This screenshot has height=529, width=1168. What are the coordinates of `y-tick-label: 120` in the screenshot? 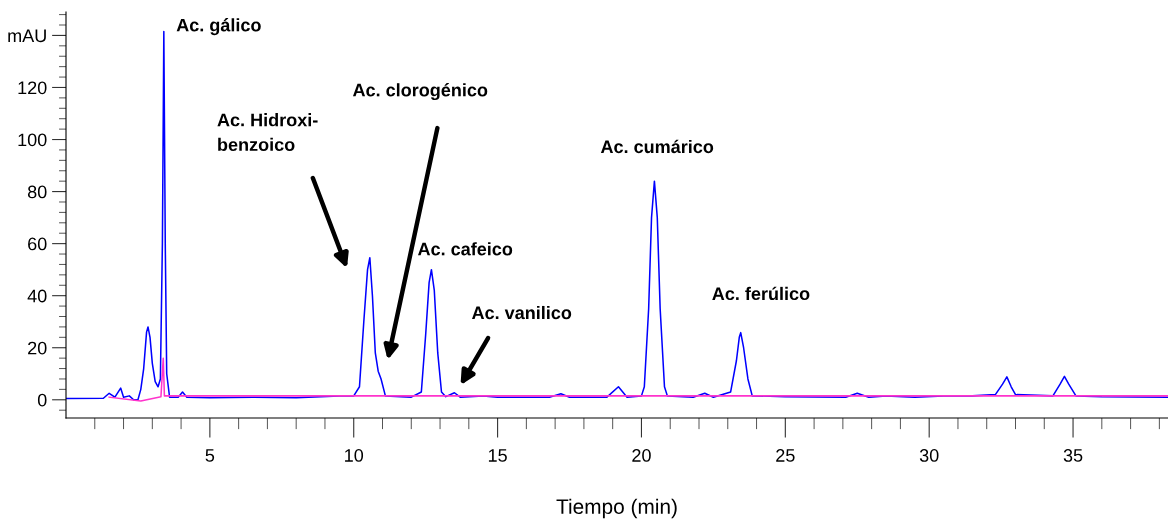 It's located at (32, 88).